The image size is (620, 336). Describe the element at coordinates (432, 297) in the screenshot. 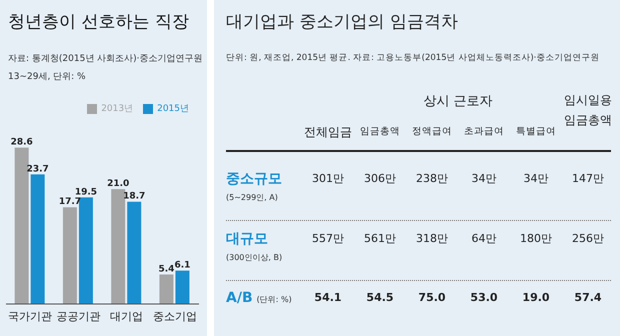

I see `text: 75.0` at that location.